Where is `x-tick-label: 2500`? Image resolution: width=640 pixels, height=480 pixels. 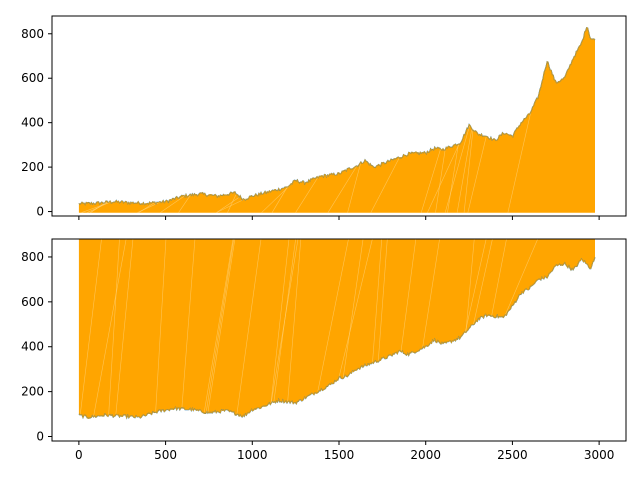
x-tick-label: 2500 is located at coordinates (512, 455).